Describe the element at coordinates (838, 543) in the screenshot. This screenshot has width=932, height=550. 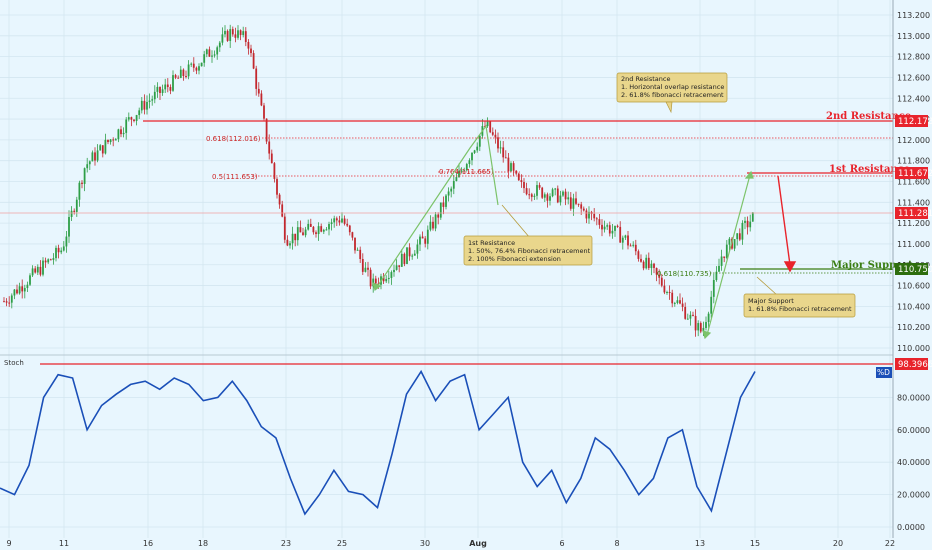
I see `date-tick-label: 20` at that location.